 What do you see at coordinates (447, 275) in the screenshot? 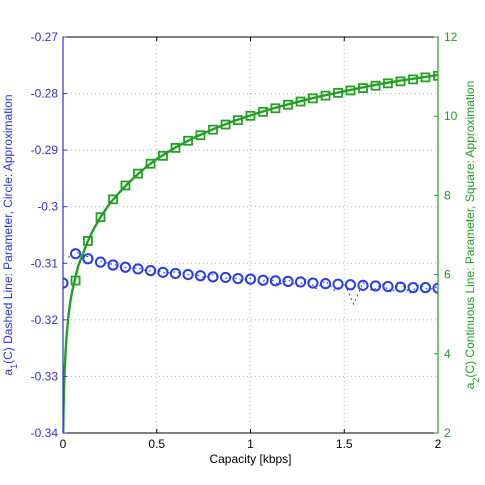
I see `y-right-tick-label: 6` at bounding box center [447, 275].